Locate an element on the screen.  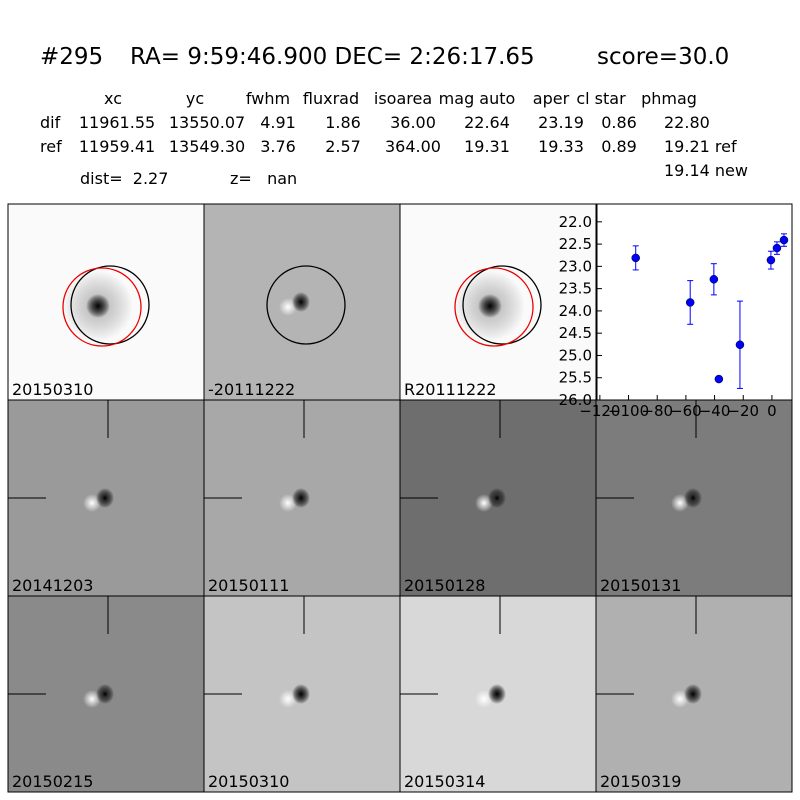
panel-label: 20150319 is located at coordinates (640, 781).